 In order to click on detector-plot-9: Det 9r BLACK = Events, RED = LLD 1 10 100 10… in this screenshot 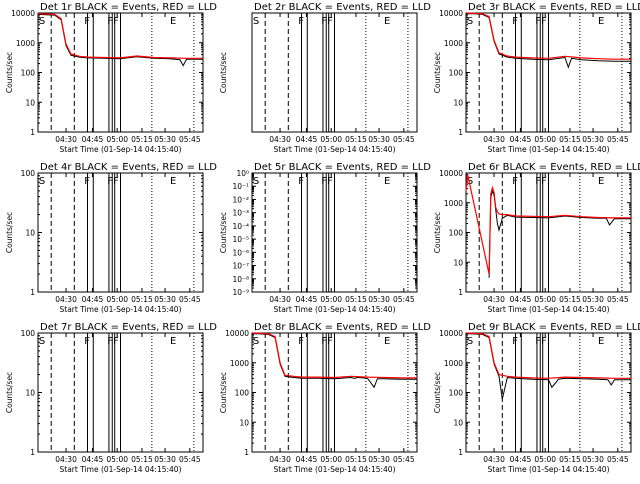, I will do `click(536, 398)`.